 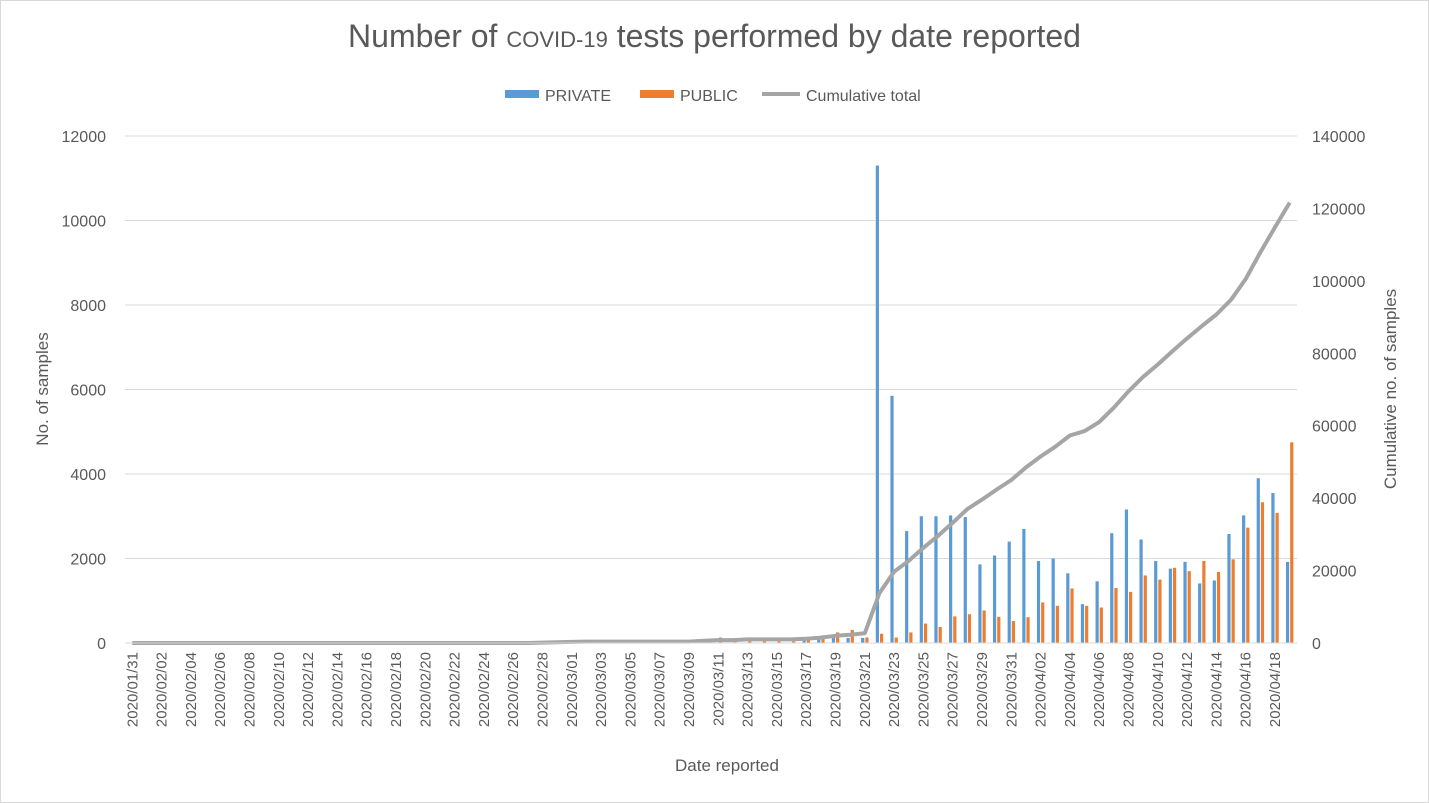 I want to click on x-tick-label: 2020/04/14, so click(x=1216, y=689).